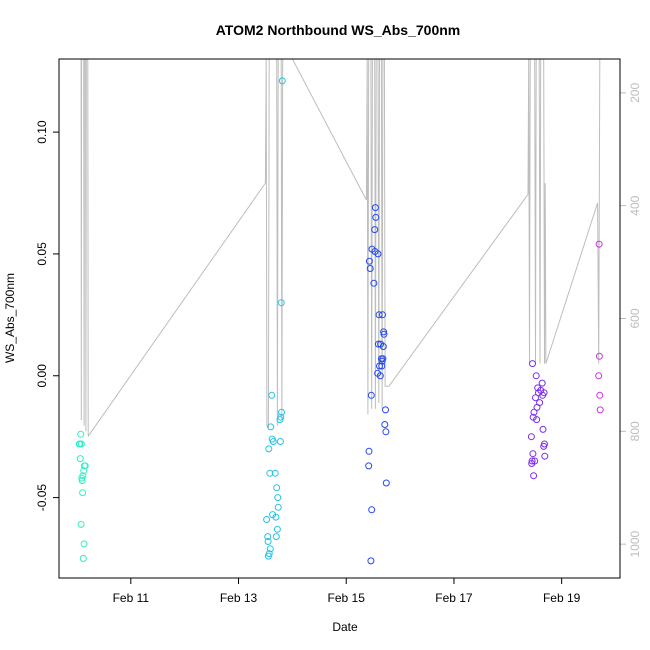  What do you see at coordinates (338, 30) in the screenshot?
I see `chart-title: ATOM2 Northbound WS_Abs_700nm` at bounding box center [338, 30].